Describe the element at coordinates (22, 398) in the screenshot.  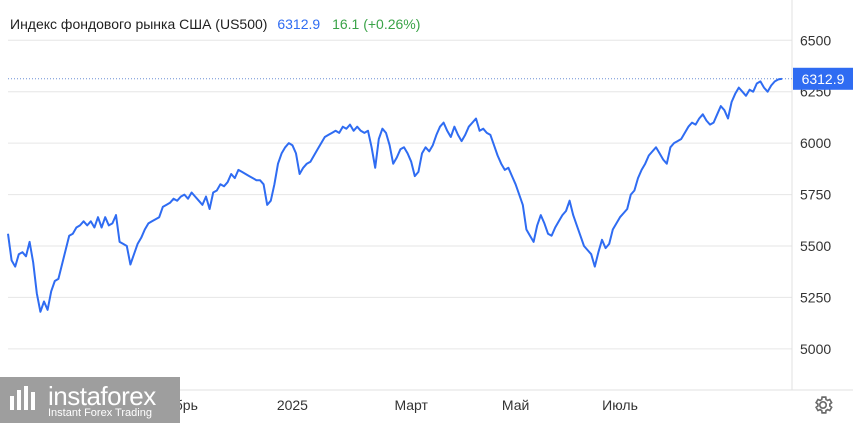
I see `logo-mark-icon` at that location.